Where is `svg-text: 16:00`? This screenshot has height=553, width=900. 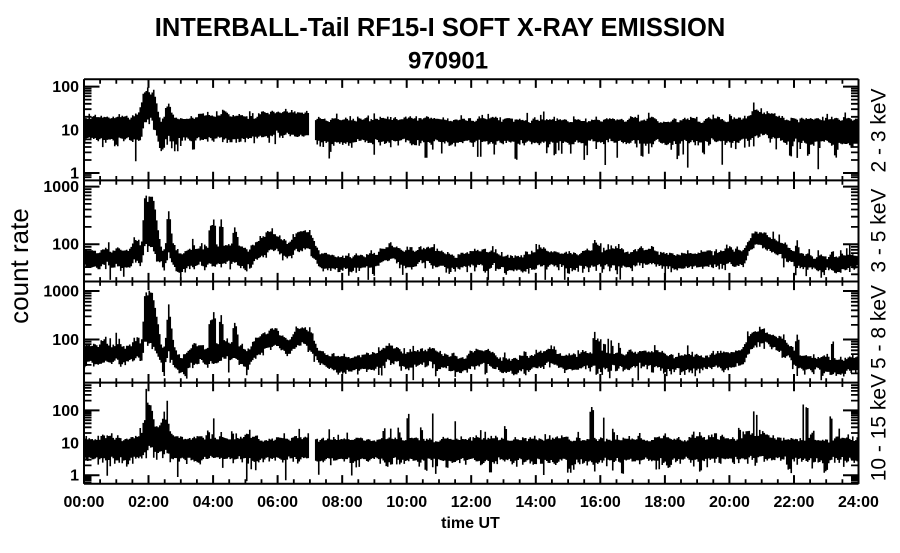 svg-text: 16:00 is located at coordinates (600, 502).